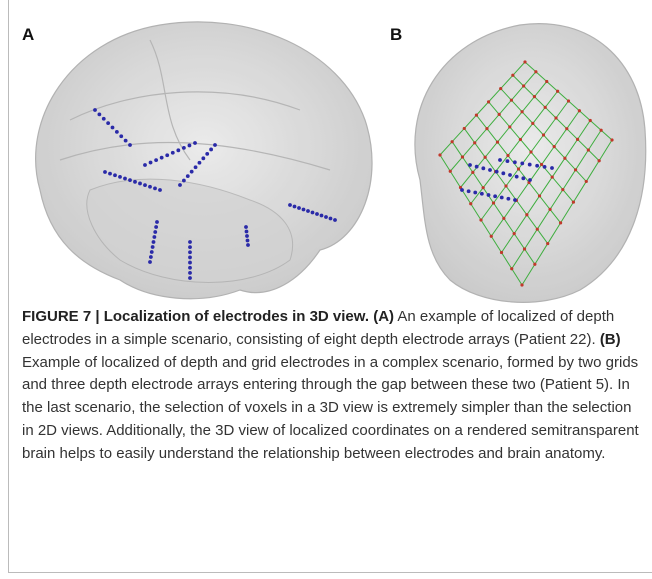 This screenshot has height=579, width=652. Describe the element at coordinates (384, 316) in the screenshot. I see `caption-label: (A)` at that location.